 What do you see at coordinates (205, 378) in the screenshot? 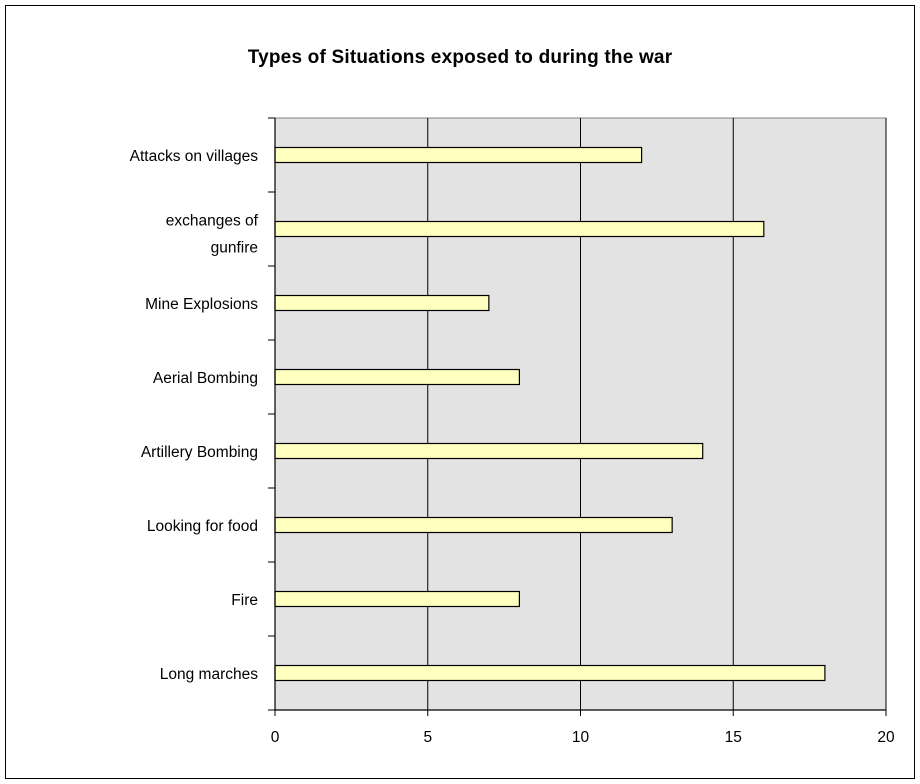
I see `category-label: Aerial Bombing` at bounding box center [205, 378].